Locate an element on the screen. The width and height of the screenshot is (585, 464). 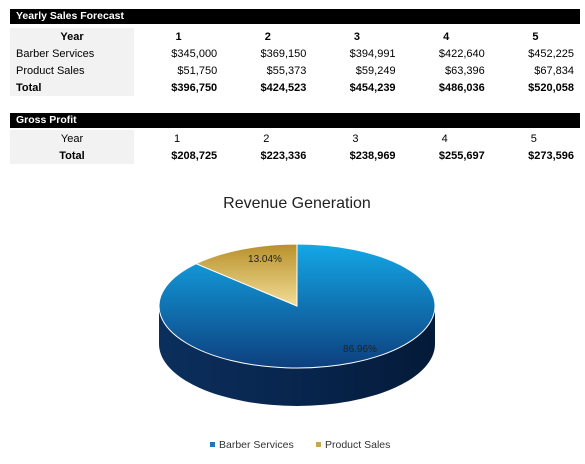
gp-header-year: Year is located at coordinates (72, 138).